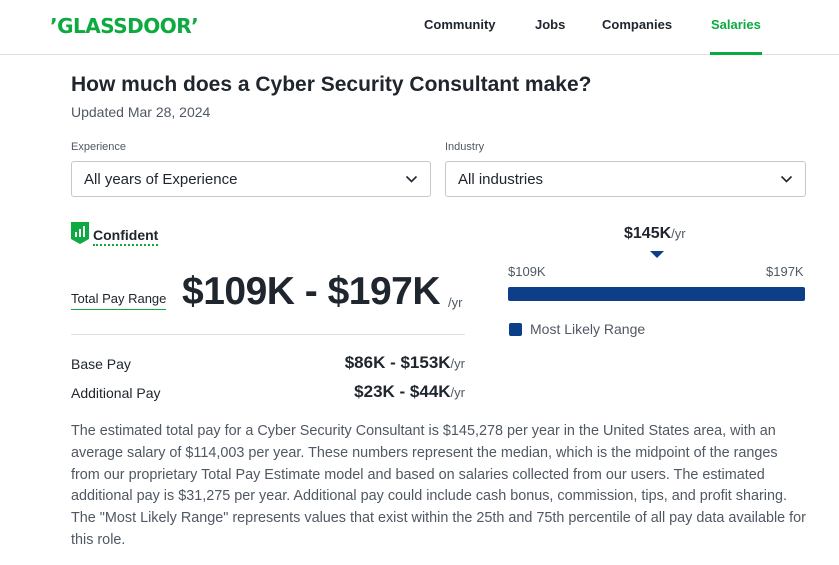 The width and height of the screenshot is (839, 565). Describe the element at coordinates (402, 391) in the screenshot. I see `additional-pay-range: $23K - $44K` at that location.